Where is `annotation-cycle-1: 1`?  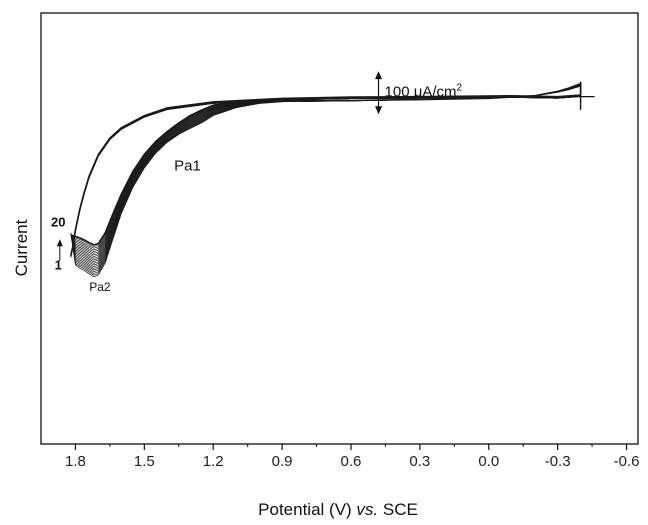
annotation-cycle-1: 1 is located at coordinates (58, 264).